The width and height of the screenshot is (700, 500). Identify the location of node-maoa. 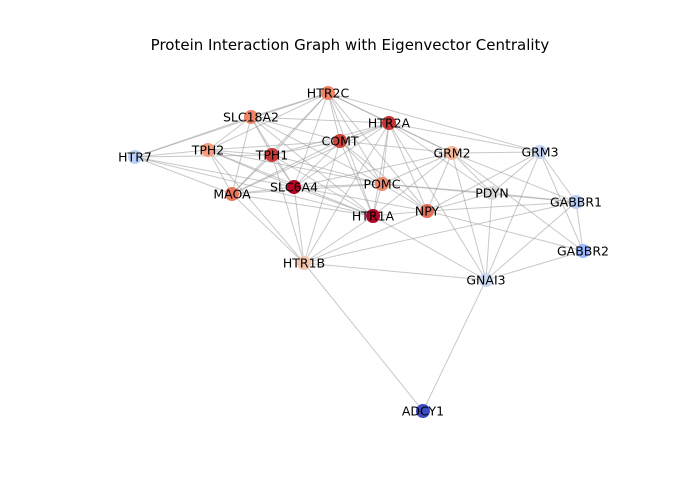
(232, 194).